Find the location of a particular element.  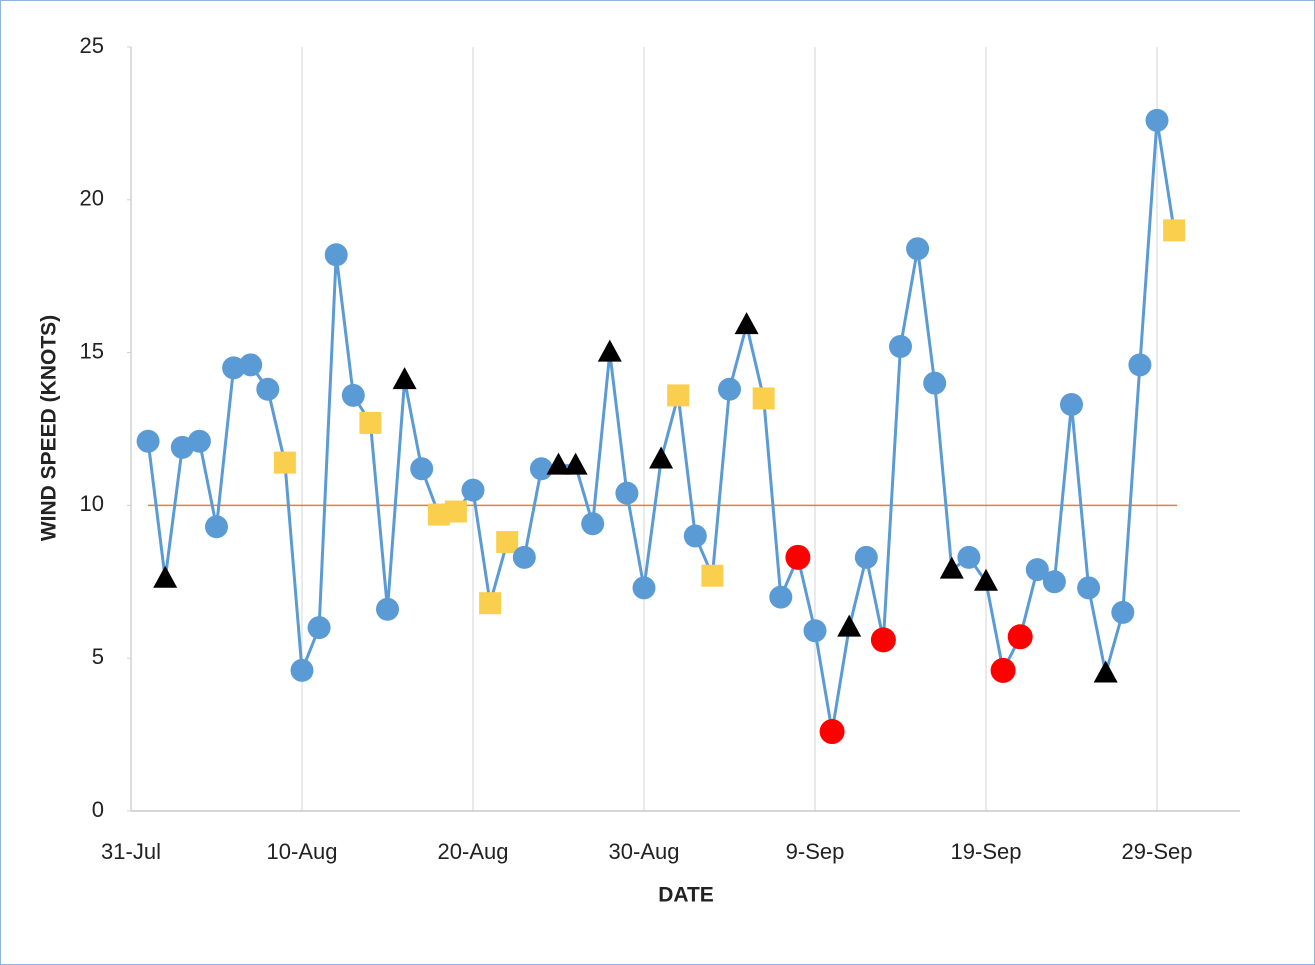

y-tick-label: 15 is located at coordinates (92, 350).